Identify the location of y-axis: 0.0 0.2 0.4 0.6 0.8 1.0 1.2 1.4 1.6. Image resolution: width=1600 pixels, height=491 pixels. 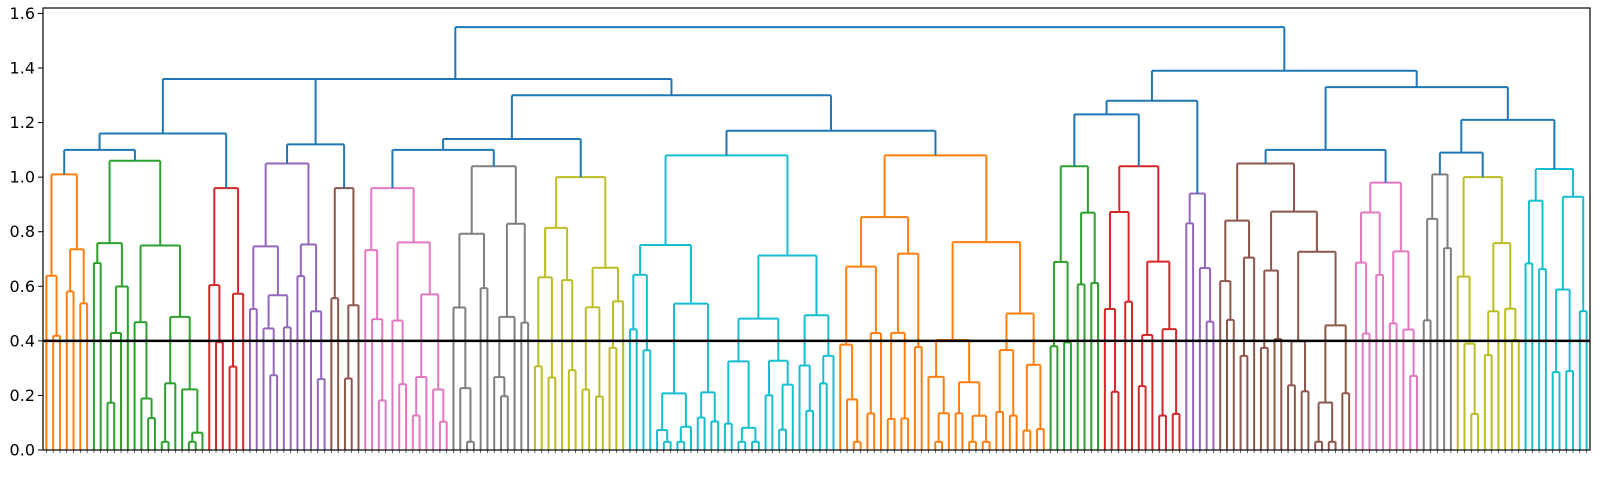
(26, 232).